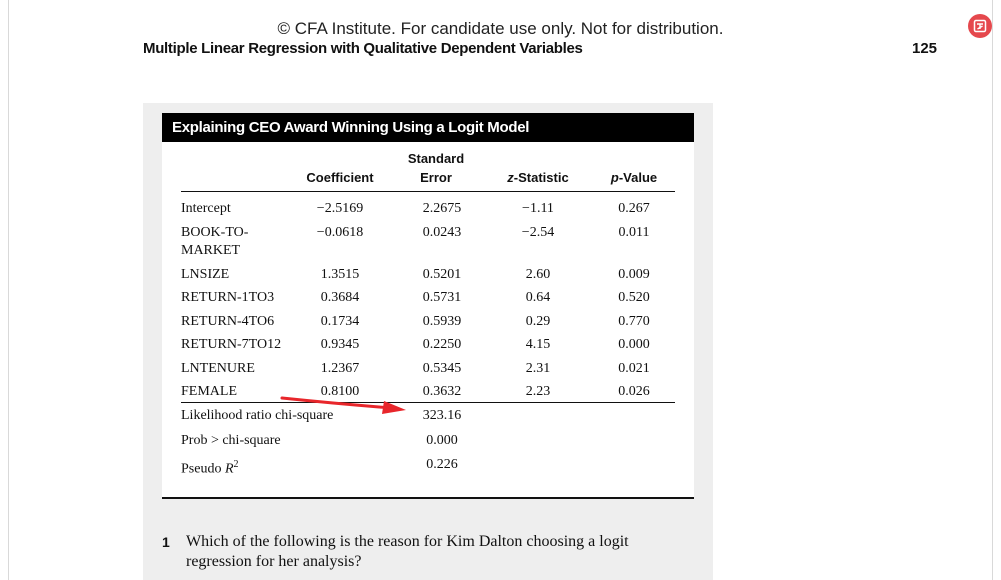  What do you see at coordinates (442, 344) in the screenshot?
I see `std-error-cell: 0.2250` at bounding box center [442, 344].